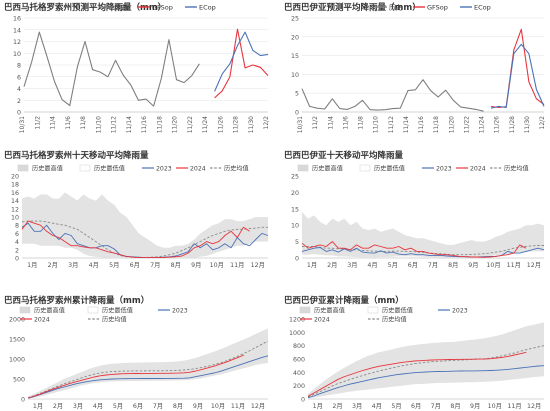 The width and height of the screenshot is (550, 411). Describe the element at coordinates (17, 234) in the screenshot. I see `y-tick-label: 6` at that location.